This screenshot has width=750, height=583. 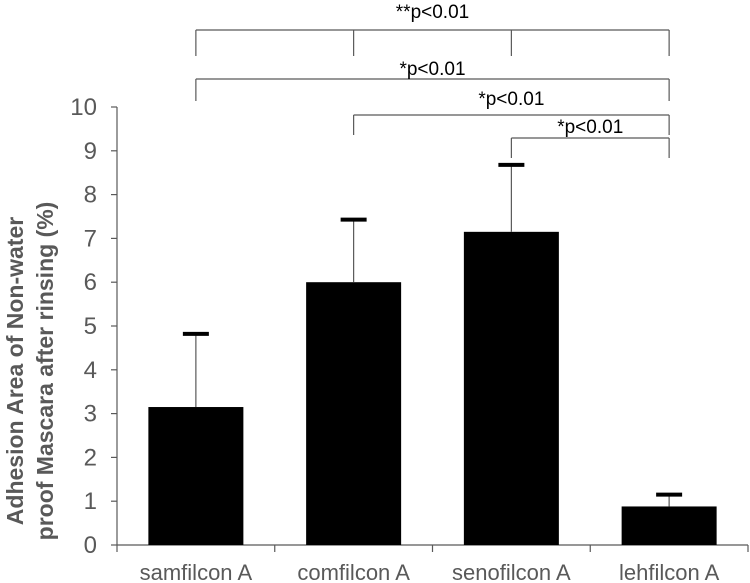 What do you see at coordinates (196, 571) in the screenshot?
I see `x-tick-label: samfilcon A` at bounding box center [196, 571].